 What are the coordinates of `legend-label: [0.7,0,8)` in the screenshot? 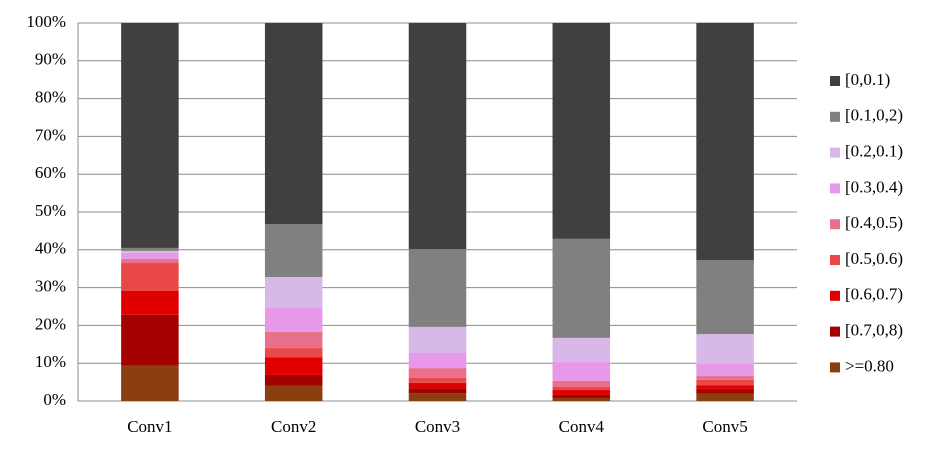 It's located at (874, 330).